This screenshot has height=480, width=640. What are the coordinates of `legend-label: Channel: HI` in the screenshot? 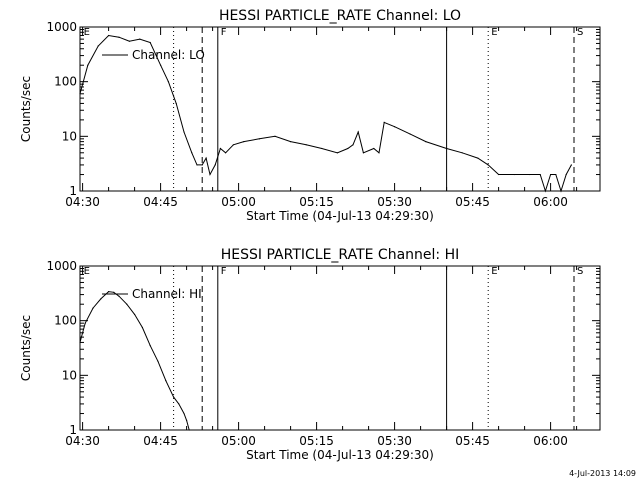 It's located at (167, 294).